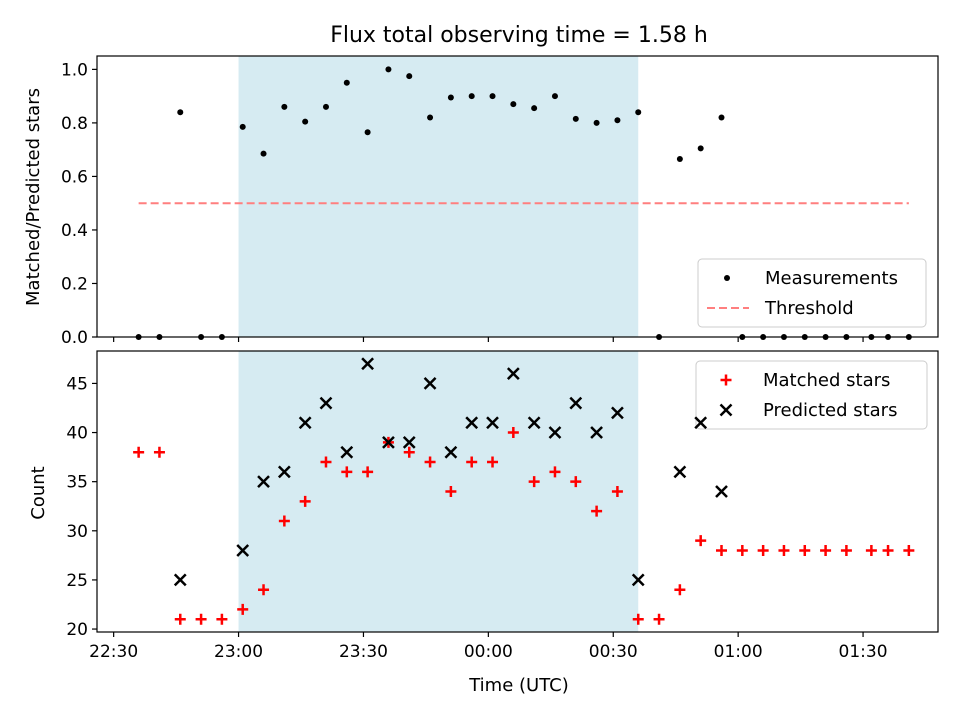 Image resolution: width=960 pixels, height=720 pixels. Describe the element at coordinates (809, 308) in the screenshot. I see `top-legend-threshold-label: Threshold` at that location.